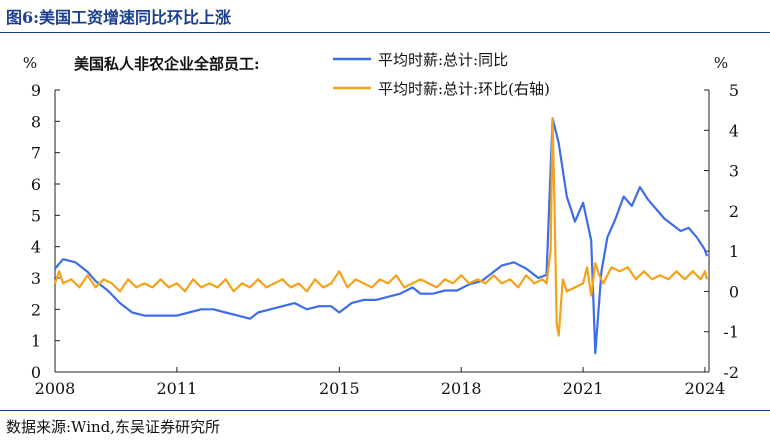 The height and width of the screenshot is (443, 770). Describe the element at coordinates (464, 89) in the screenshot. I see `legend-label: 平均时薪:总计:环比(右轴)` at that location.